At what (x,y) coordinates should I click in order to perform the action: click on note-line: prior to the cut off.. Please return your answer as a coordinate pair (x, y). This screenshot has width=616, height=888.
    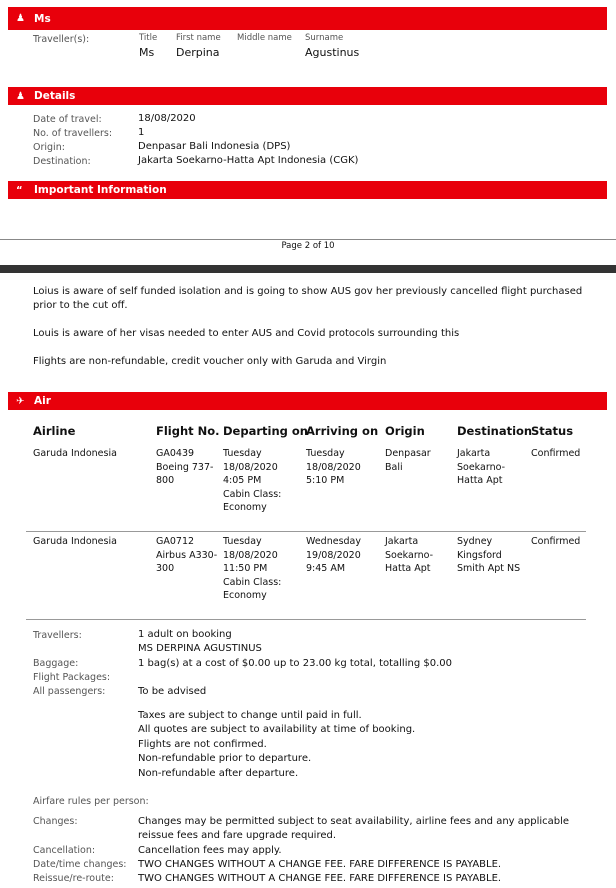
    Looking at the image, I should click on (80, 305).